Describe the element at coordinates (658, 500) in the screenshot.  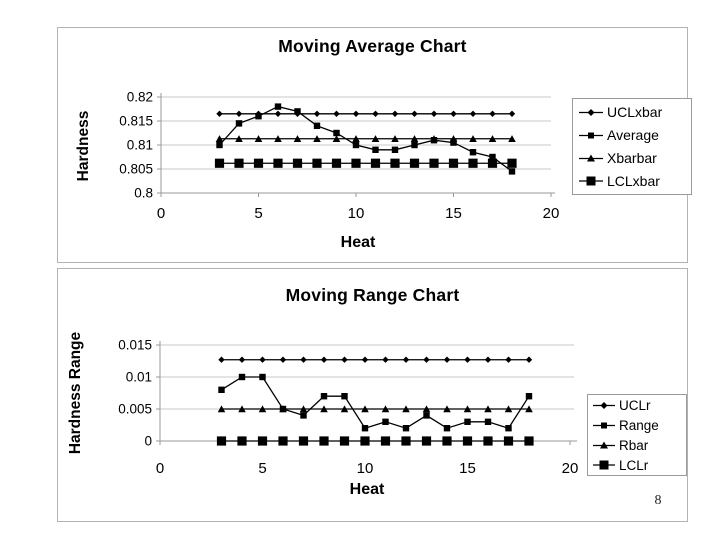
I see `page-number: 8` at that location.